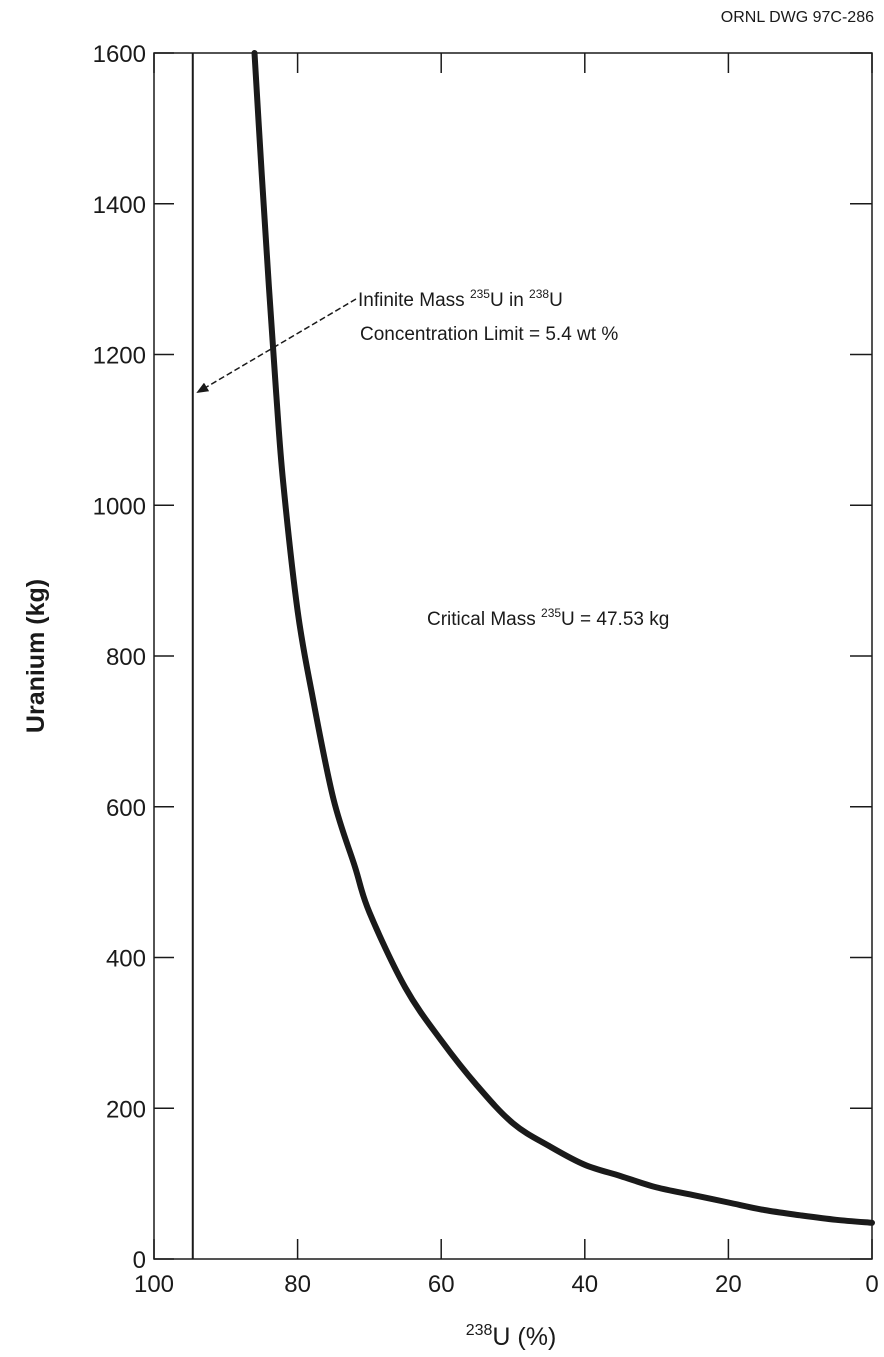  What do you see at coordinates (297, 1284) in the screenshot?
I see `x-tick-label: 80` at bounding box center [297, 1284].